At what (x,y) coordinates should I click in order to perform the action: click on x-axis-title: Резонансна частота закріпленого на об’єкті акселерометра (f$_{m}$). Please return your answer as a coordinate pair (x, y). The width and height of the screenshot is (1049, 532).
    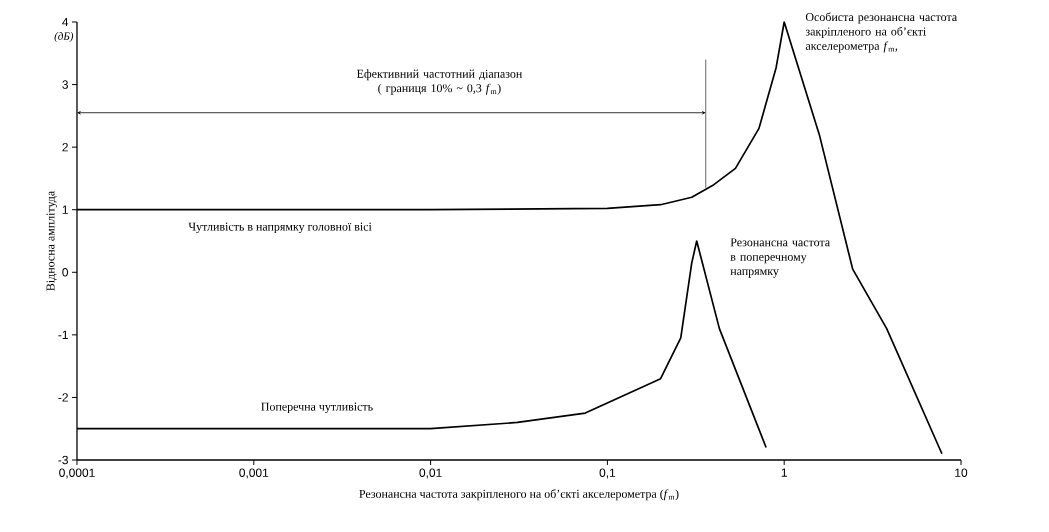
    Looking at the image, I should click on (519, 495).